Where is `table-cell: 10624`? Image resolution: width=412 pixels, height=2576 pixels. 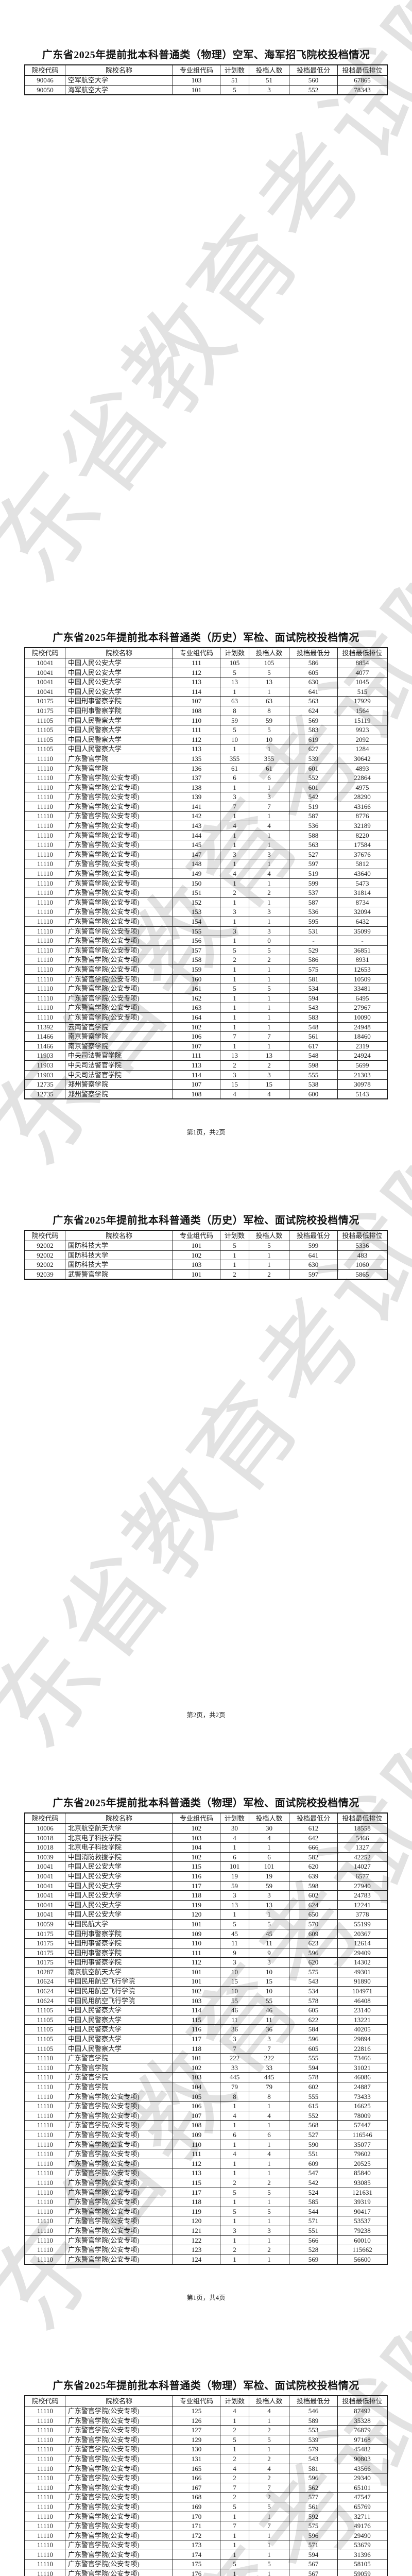 table-cell: 10624 is located at coordinates (44, 1991).